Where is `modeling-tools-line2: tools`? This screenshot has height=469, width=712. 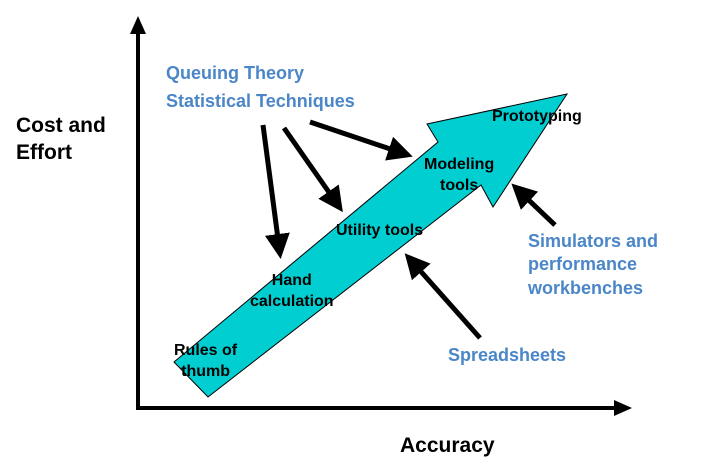 modeling-tools-line2: tools is located at coordinates (459, 185).